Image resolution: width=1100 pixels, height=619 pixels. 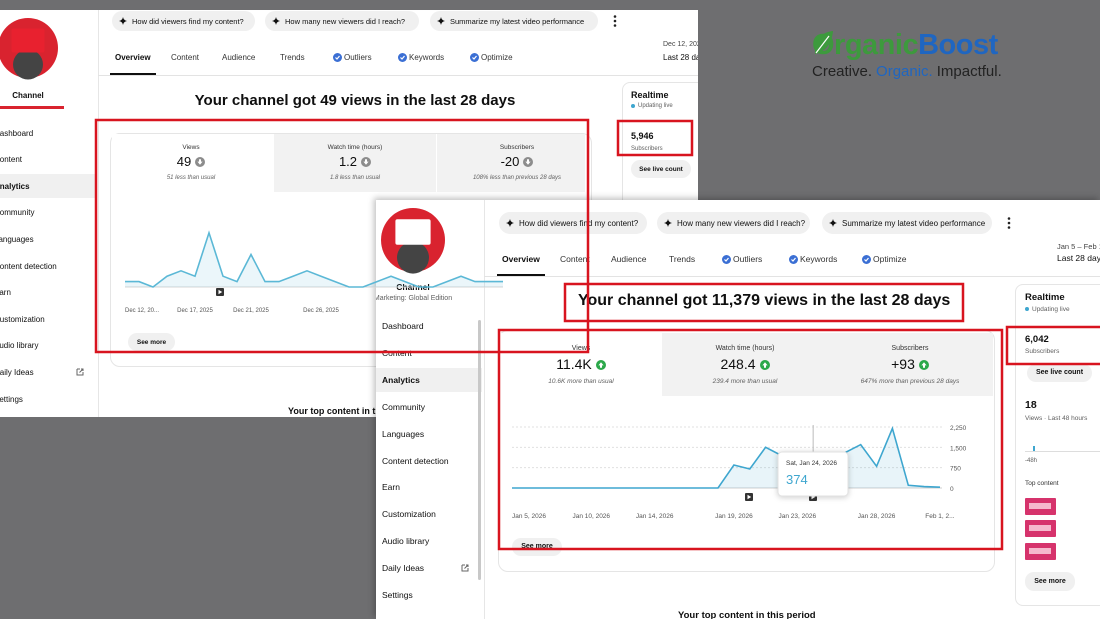 I want to click on x-tick-label: Dec 17, 2025, so click(x=195, y=311).